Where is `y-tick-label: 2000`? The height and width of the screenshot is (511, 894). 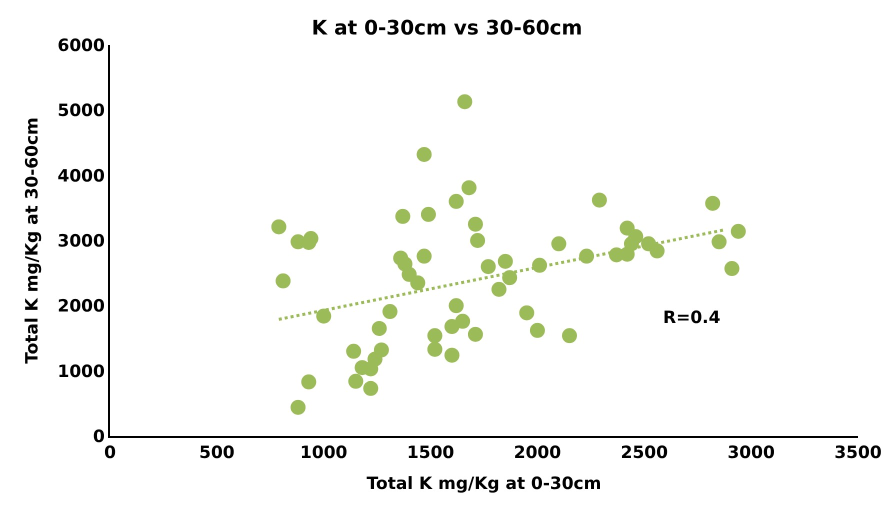 y-tick-label: 2000 is located at coordinates (82, 306).